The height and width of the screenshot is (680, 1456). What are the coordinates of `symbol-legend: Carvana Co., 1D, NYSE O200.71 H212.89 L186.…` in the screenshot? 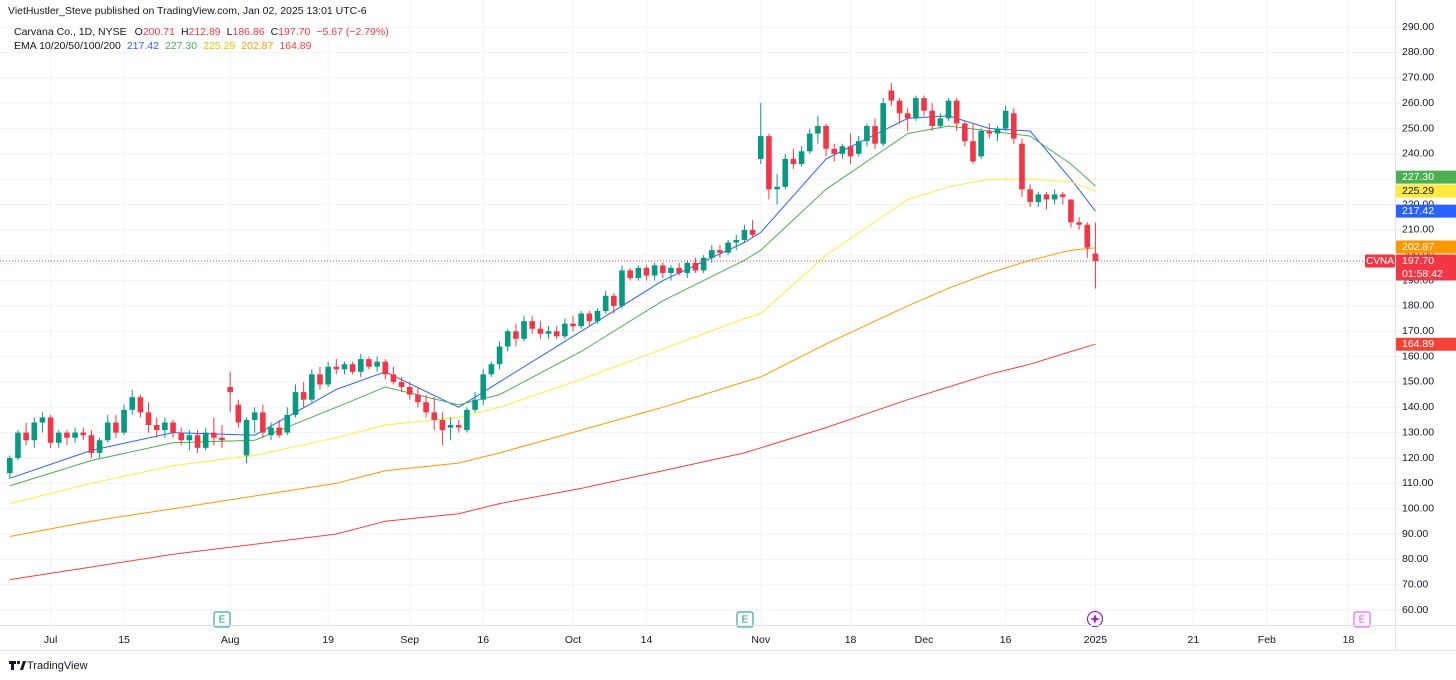 It's located at (201, 32).